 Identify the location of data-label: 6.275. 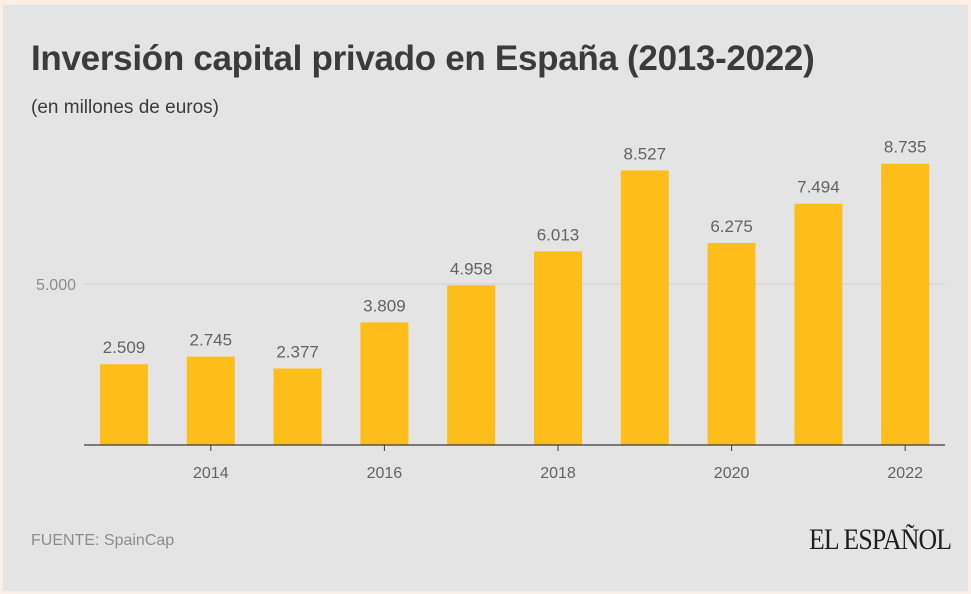
(731, 226).